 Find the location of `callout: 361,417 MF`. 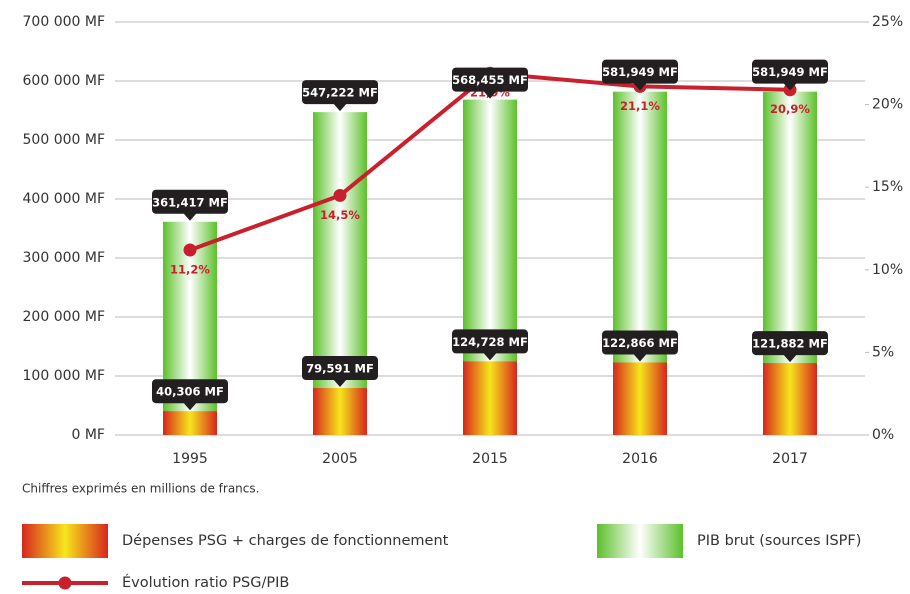

callout: 361,417 MF is located at coordinates (190, 205).